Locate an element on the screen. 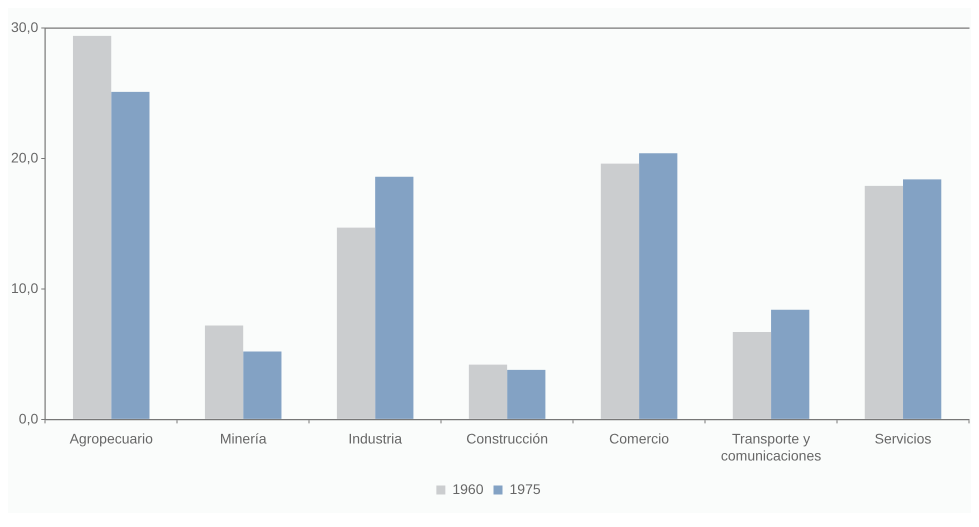 The width and height of the screenshot is (979, 527). y-tick-label: 30,0 is located at coordinates (24, 26).